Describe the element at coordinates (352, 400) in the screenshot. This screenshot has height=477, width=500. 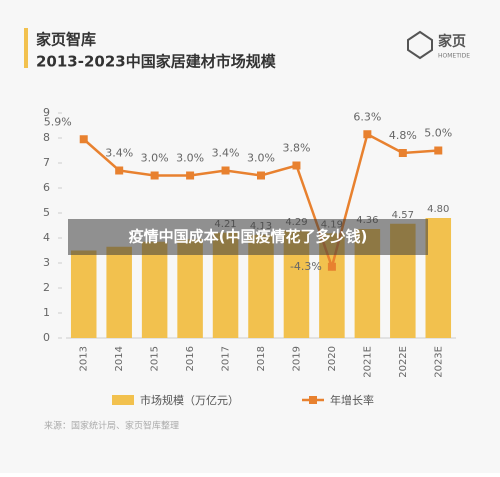
I see `legend-label: 年增长率` at that location.